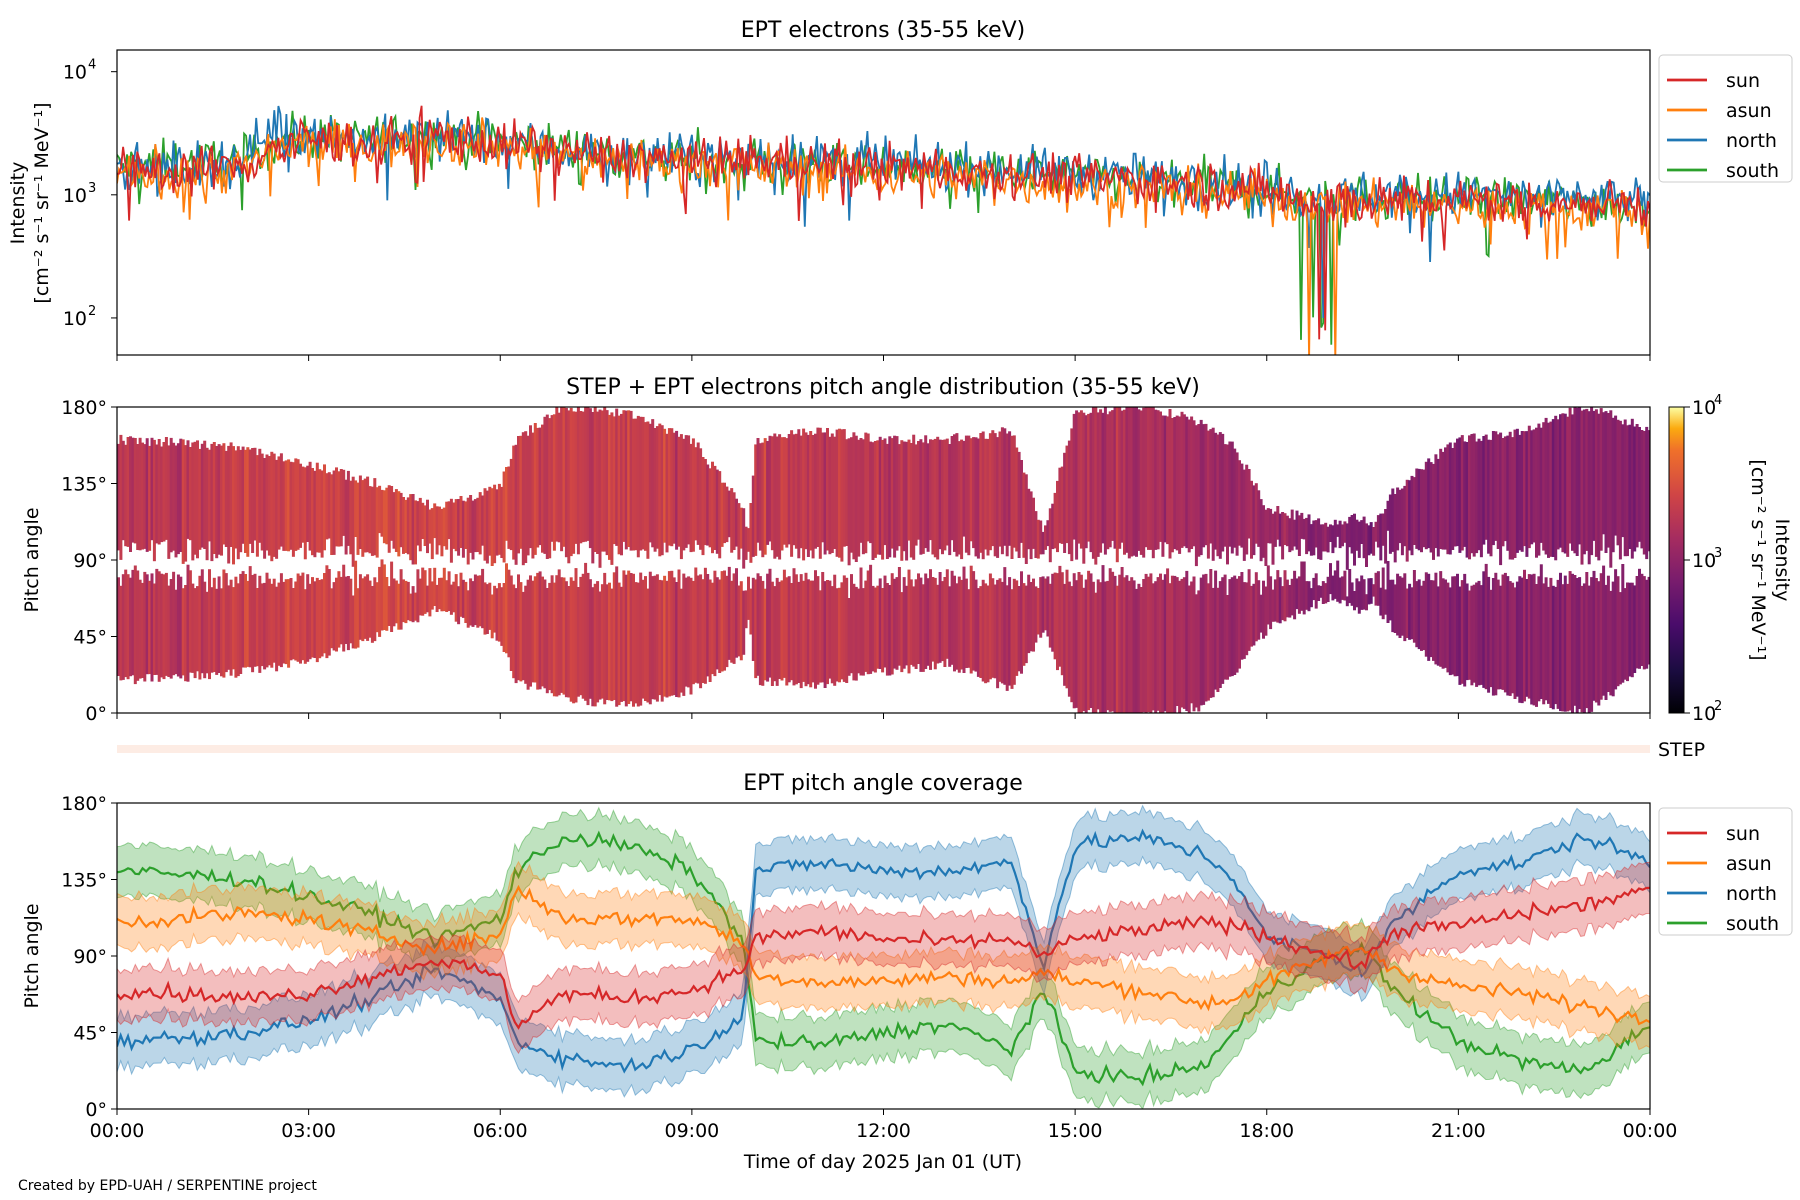 Image resolution: width=1800 pixels, height=1200 pixels. Describe the element at coordinates (1650, 1131) in the screenshot. I see `x-tick-label: 00:00` at that location.